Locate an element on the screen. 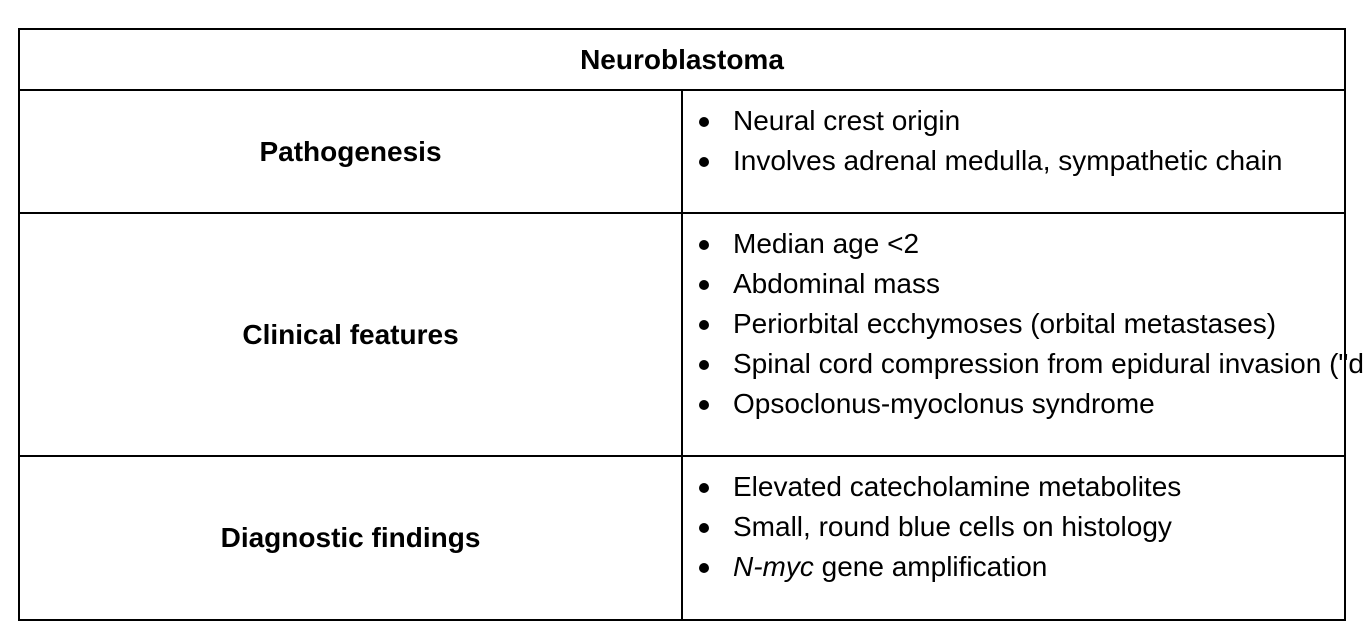  list-item: Neural crest origin is located at coordinates (1013, 121).